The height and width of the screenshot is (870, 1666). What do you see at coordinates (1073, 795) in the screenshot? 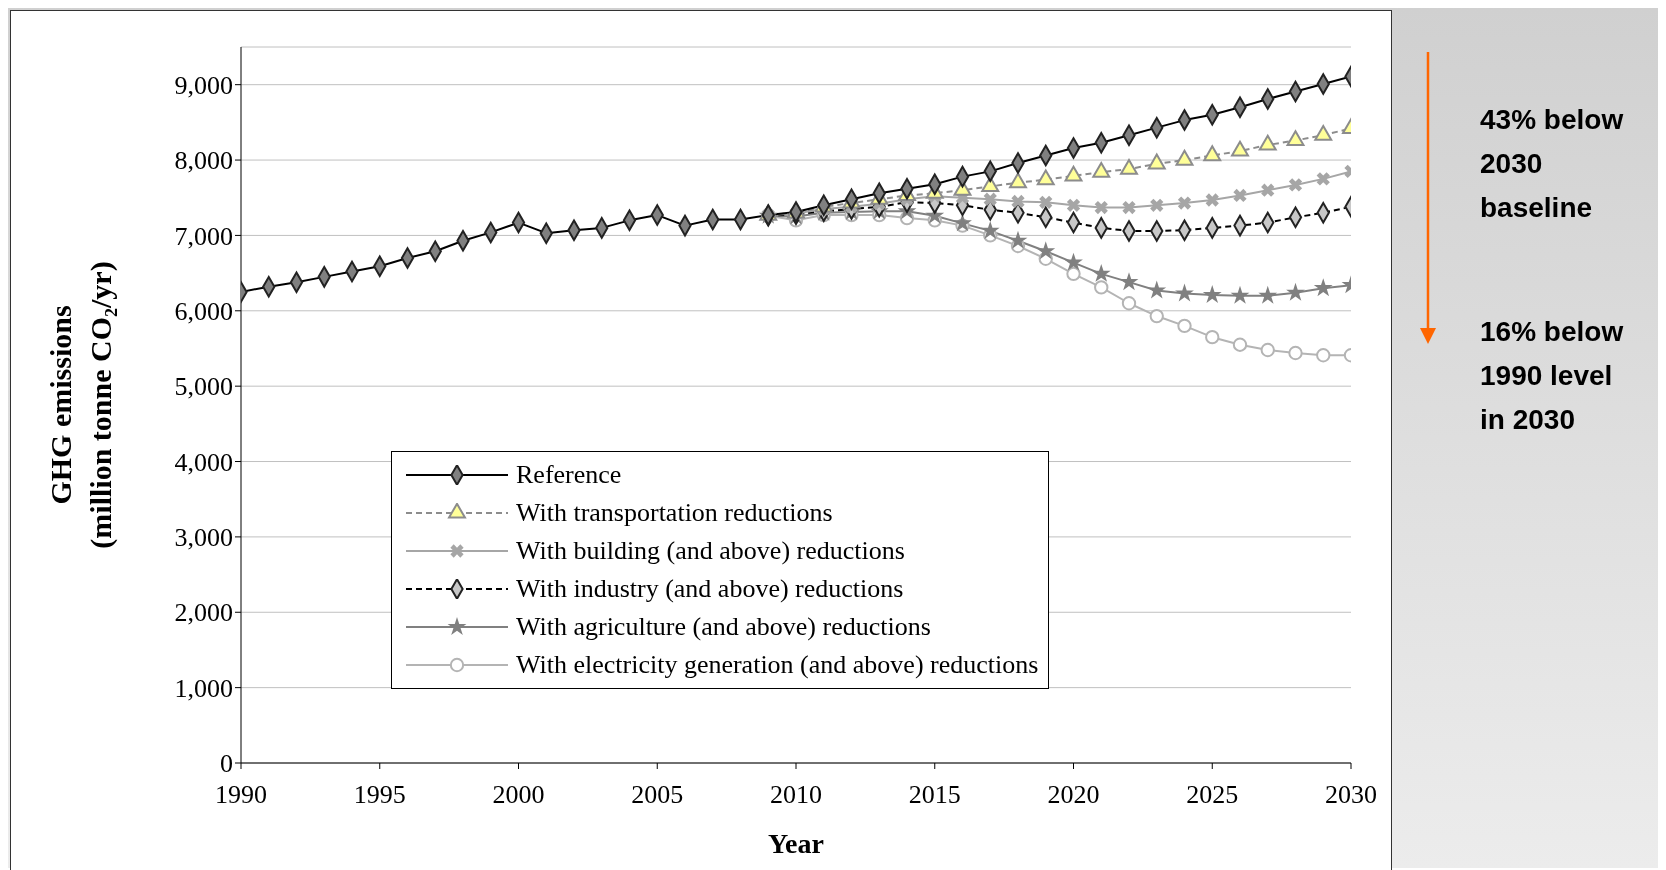
I see `x-tick-label: 2020` at bounding box center [1073, 795].